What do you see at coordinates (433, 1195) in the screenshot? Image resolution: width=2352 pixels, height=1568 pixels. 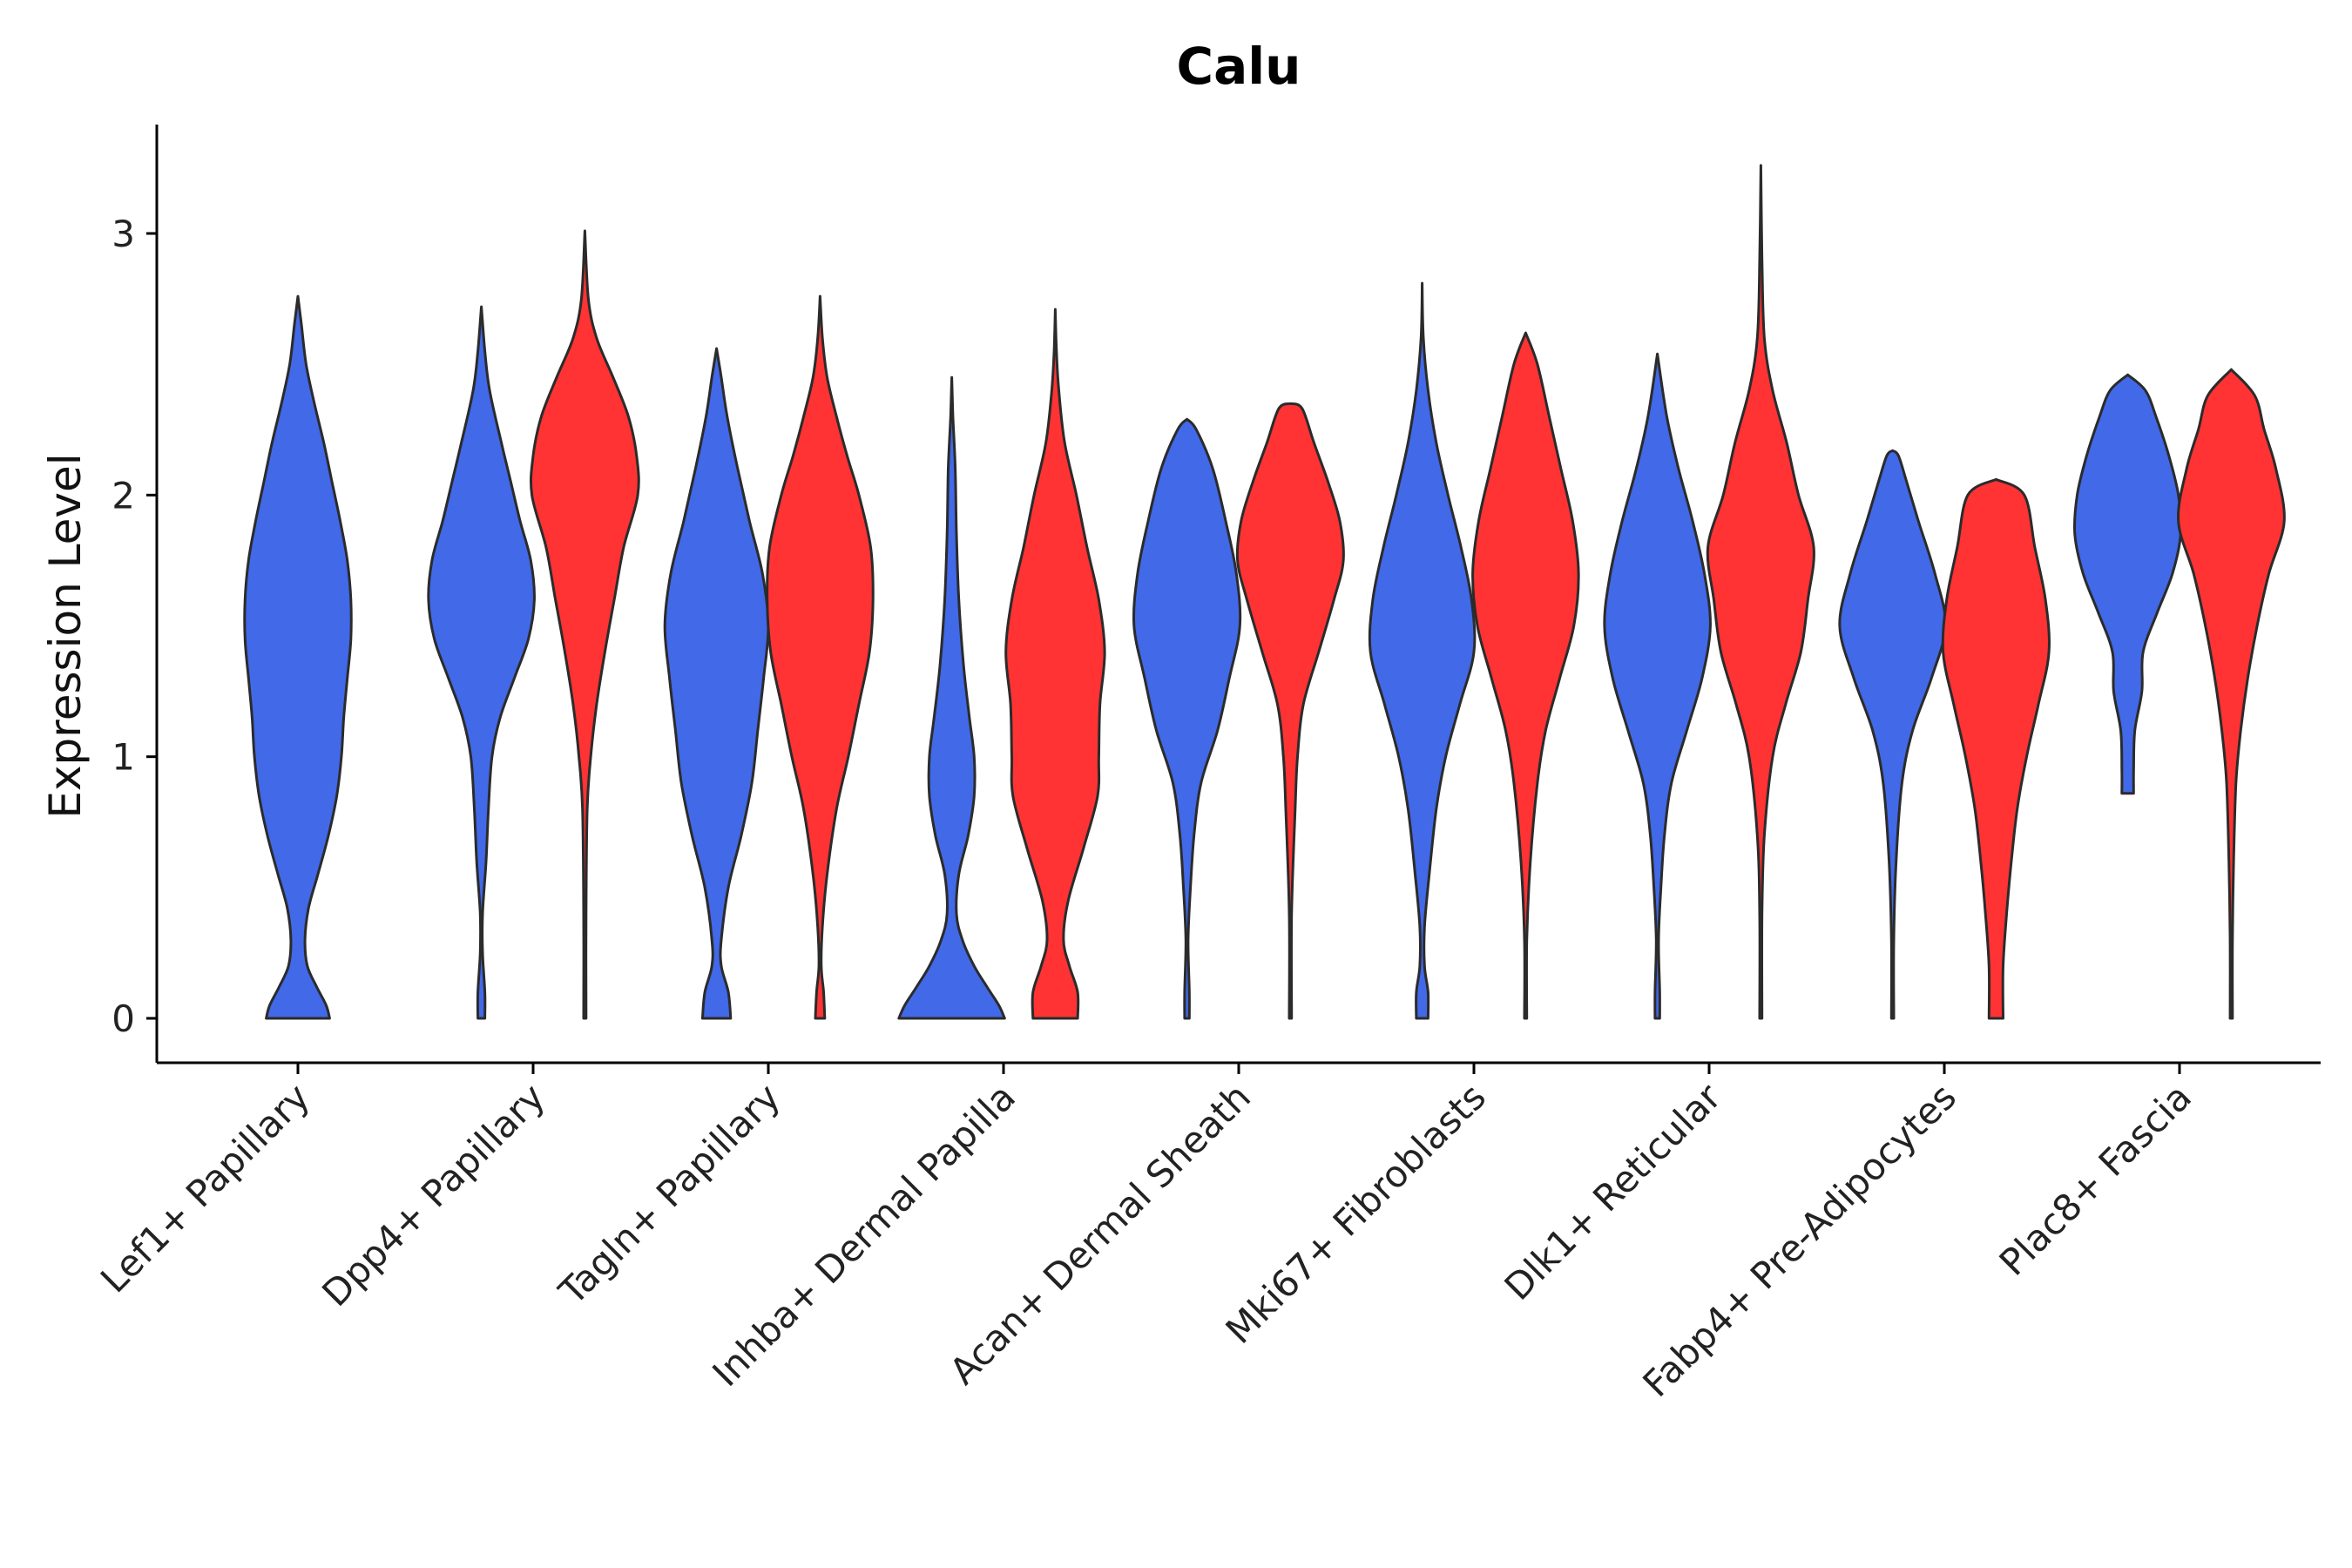 I see `x-tick-label: Dpp4+ Papillary` at bounding box center [433, 1195].